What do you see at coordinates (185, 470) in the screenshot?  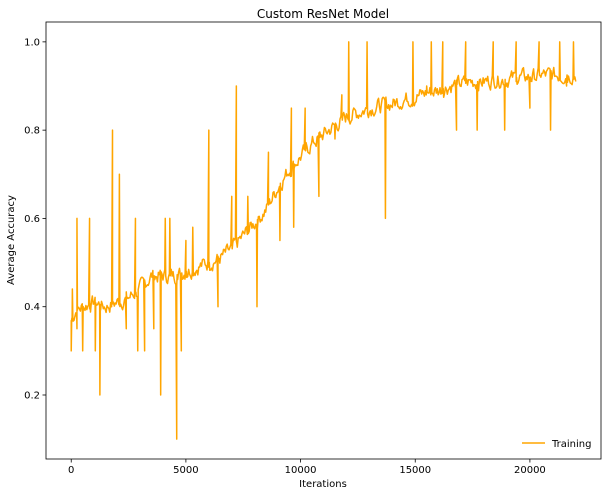 I see `x-tick-label: 5000` at bounding box center [185, 470].